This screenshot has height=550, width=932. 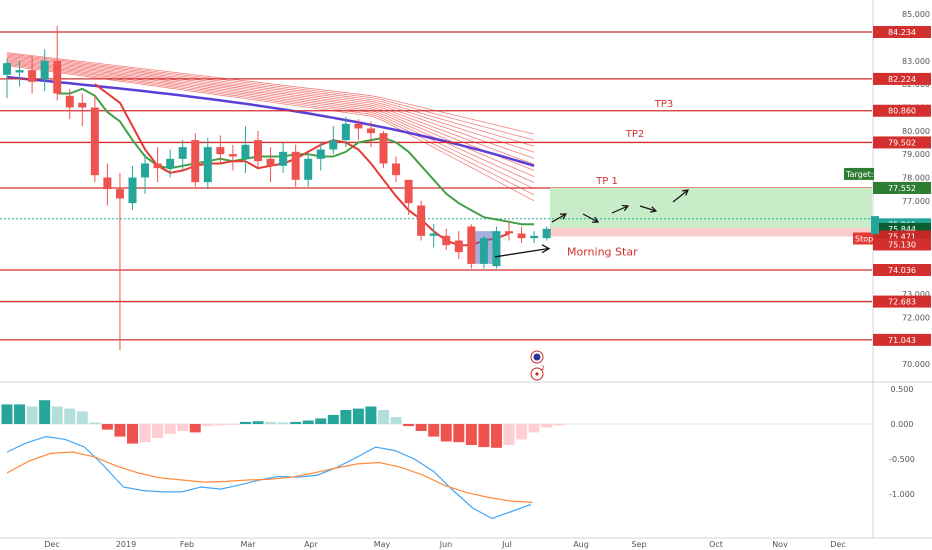 I want to click on level-price-label: 82.224, so click(x=902, y=79).